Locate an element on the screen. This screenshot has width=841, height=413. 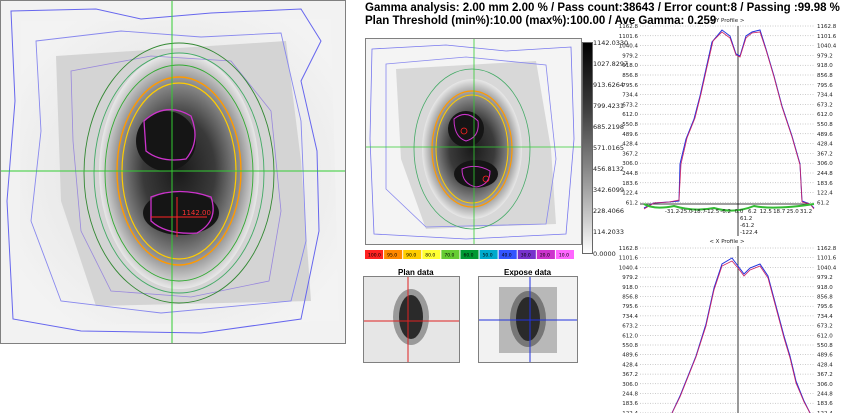
isodose-swatch-label: 50.0 is located at coordinates (488, 256).